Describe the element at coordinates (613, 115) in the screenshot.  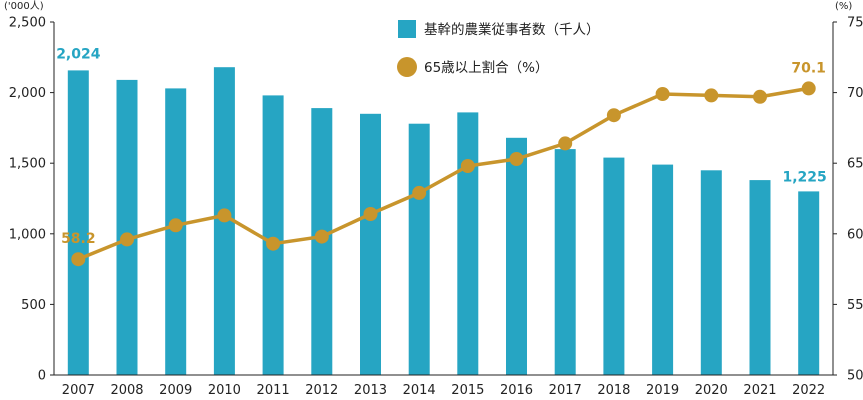
I see `line-point-2018` at that location.